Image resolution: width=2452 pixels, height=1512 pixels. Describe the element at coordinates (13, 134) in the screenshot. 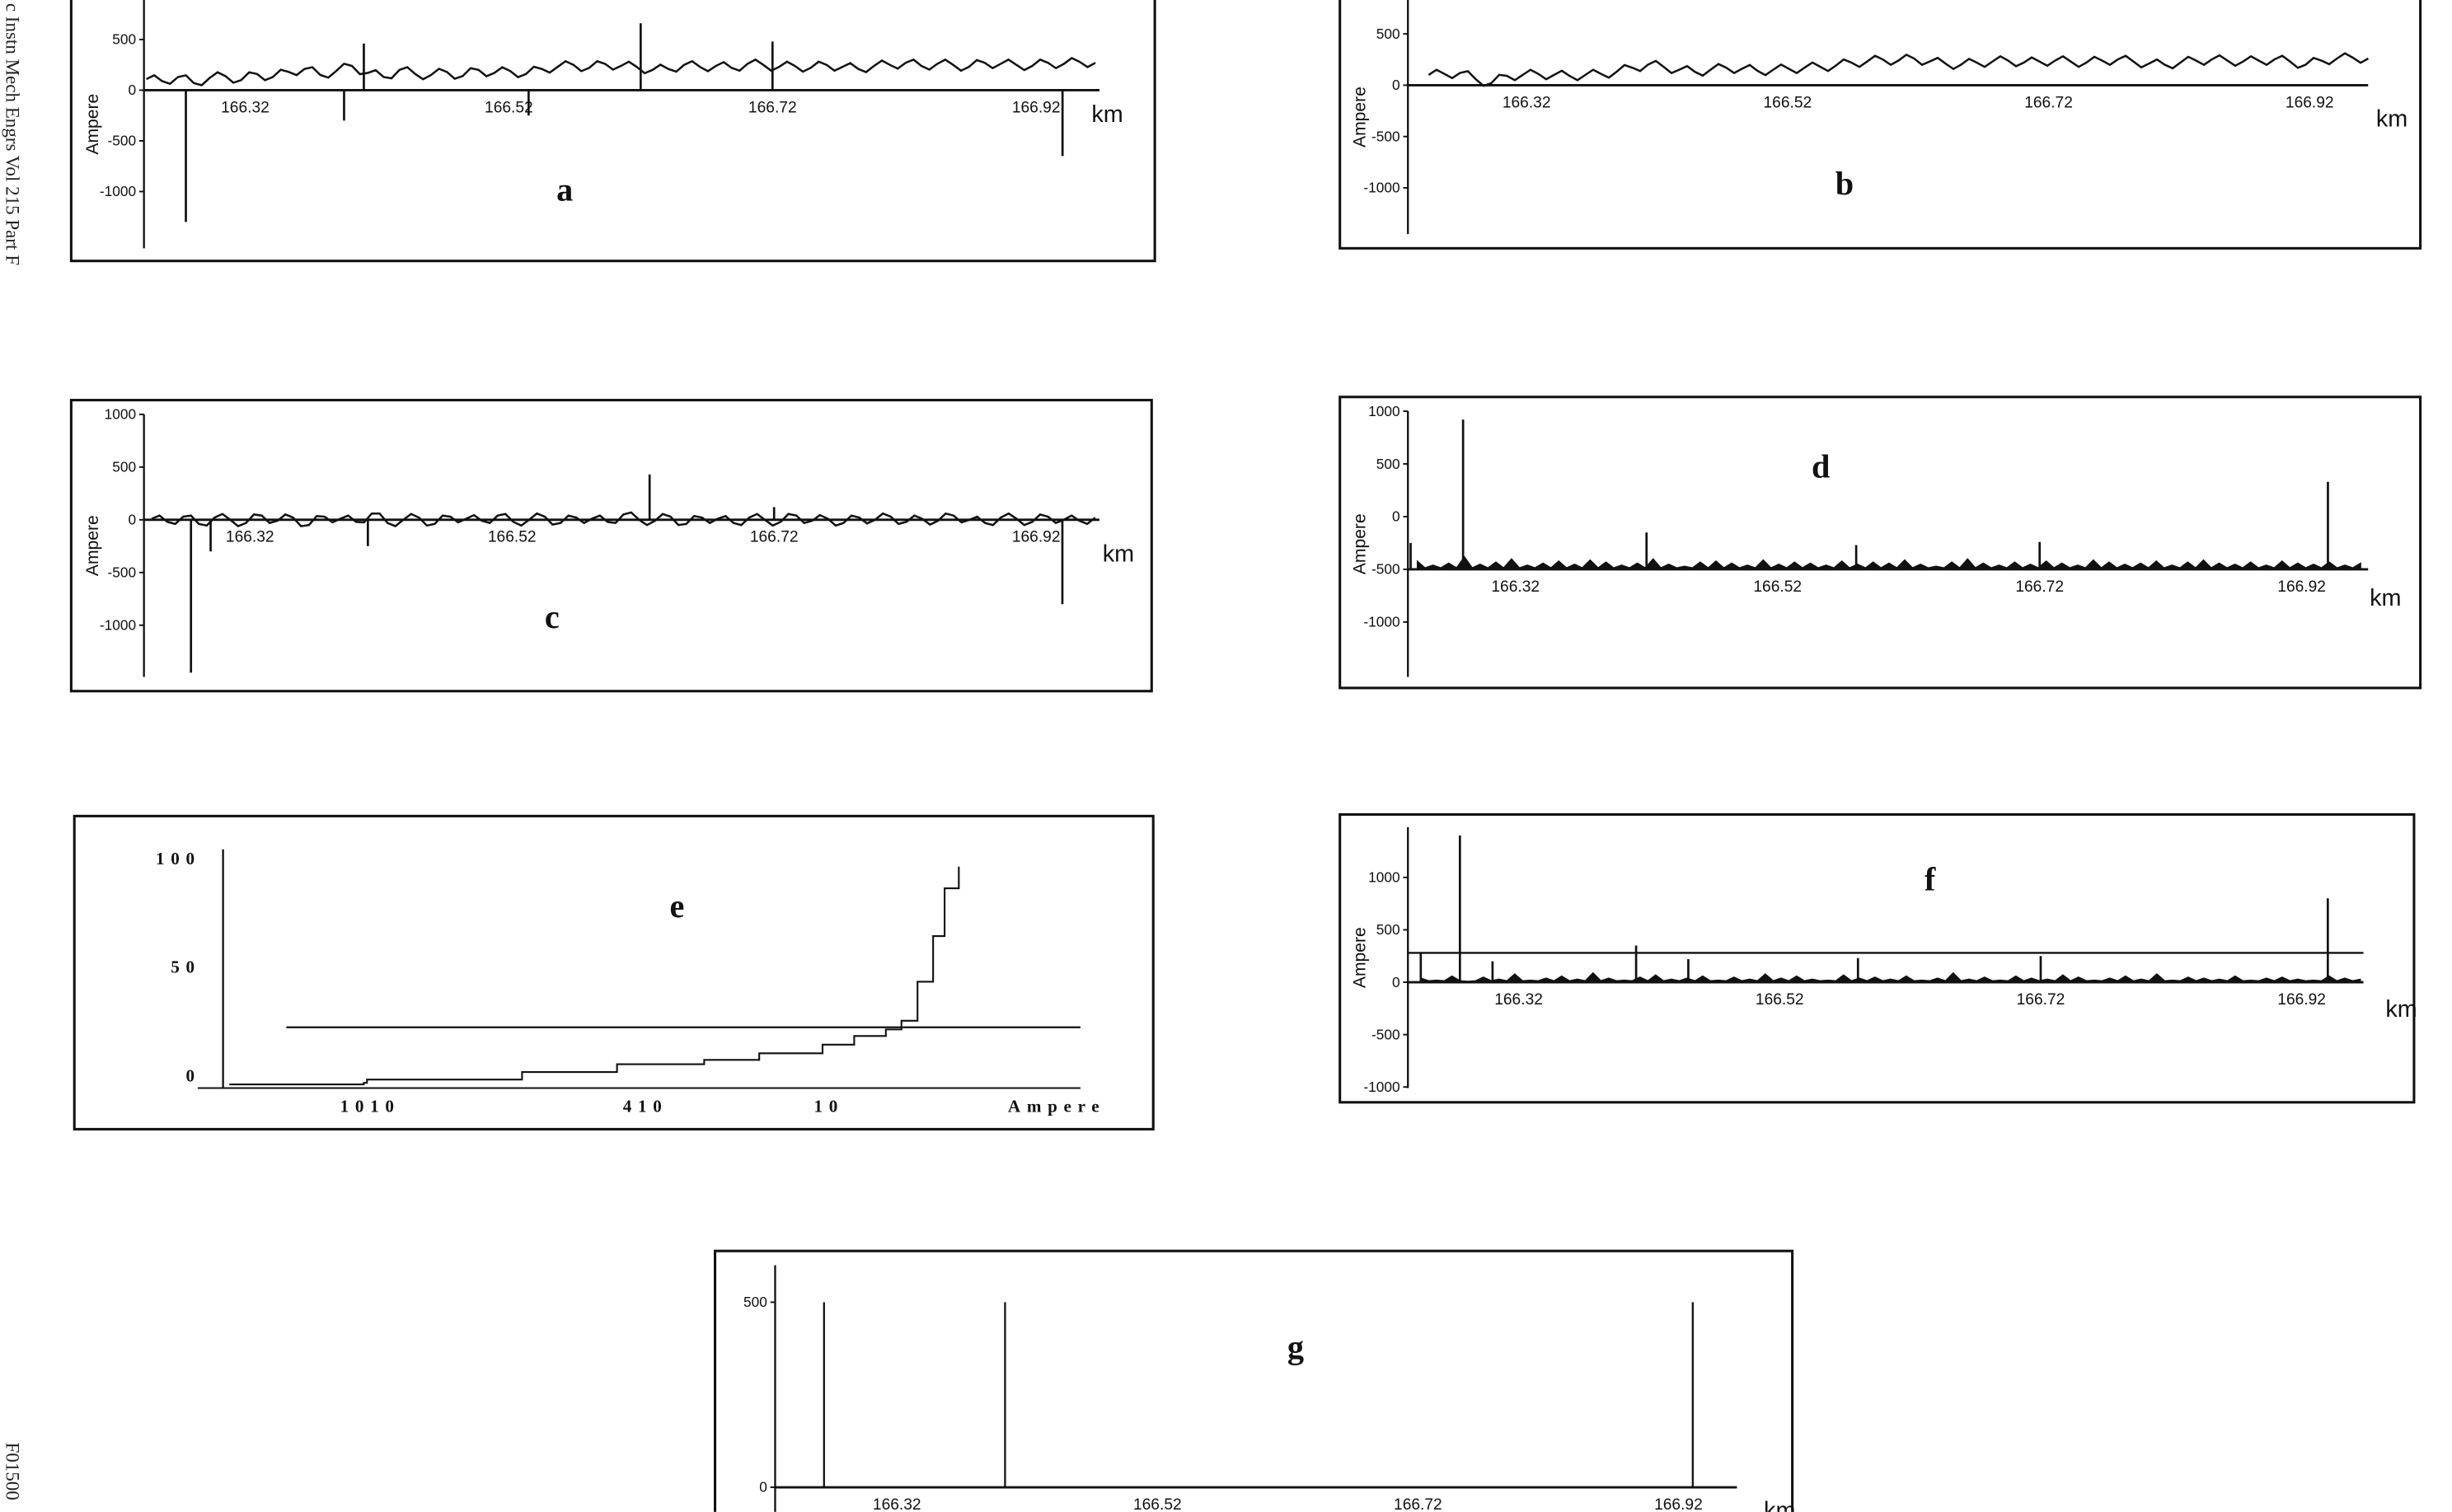

I see `journal-margin-text: c Instn Mech Engrs Vol 215 Part F` at that location.